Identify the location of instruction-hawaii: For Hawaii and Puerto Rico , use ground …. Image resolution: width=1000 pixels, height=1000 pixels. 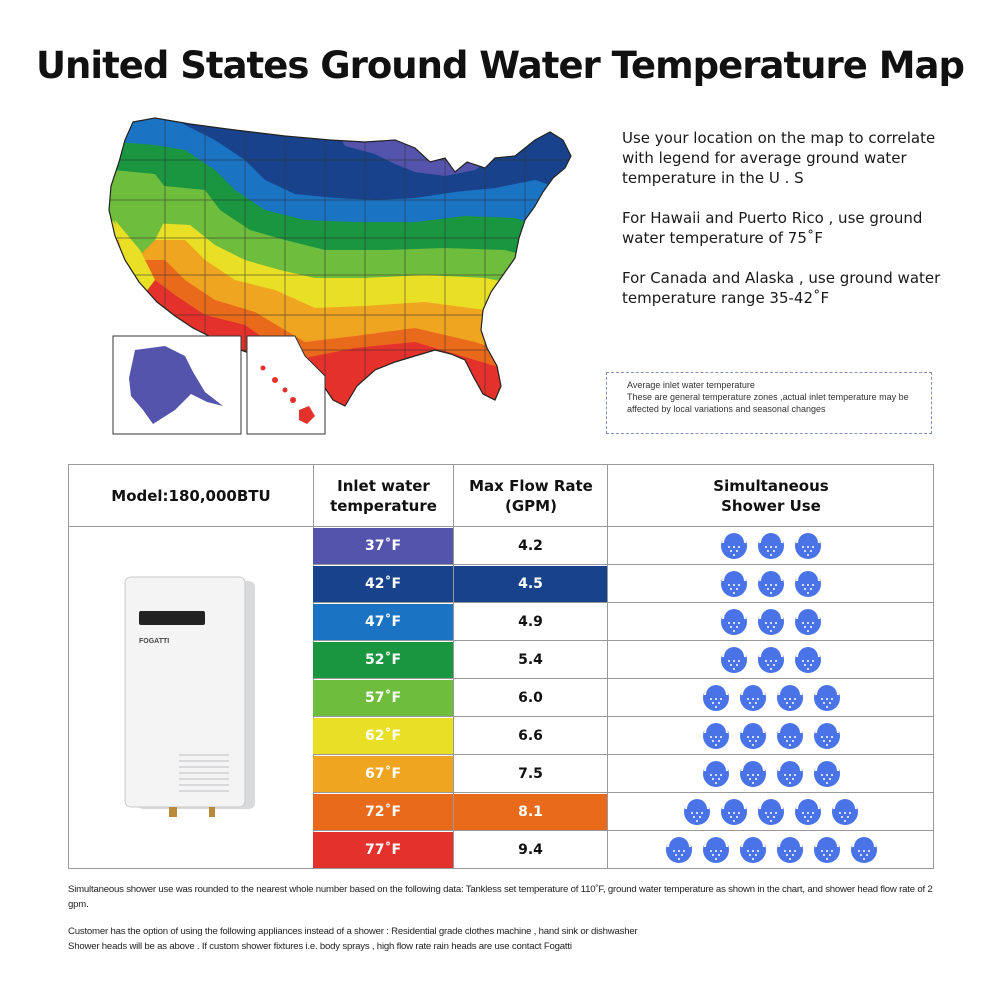
(772, 228).